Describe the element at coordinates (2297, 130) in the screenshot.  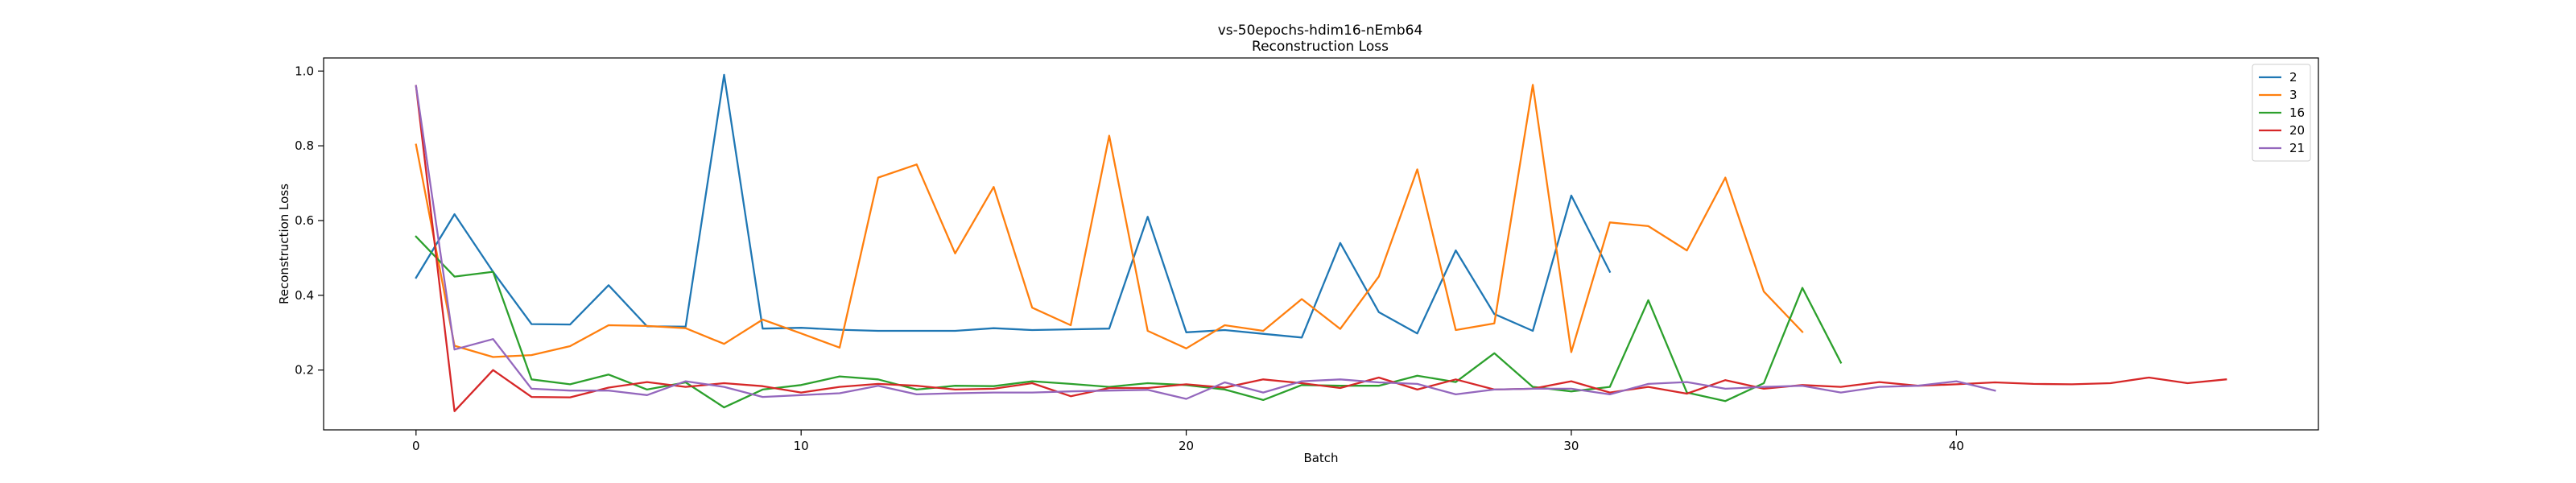
I see `legend-label-20: 20` at that location.